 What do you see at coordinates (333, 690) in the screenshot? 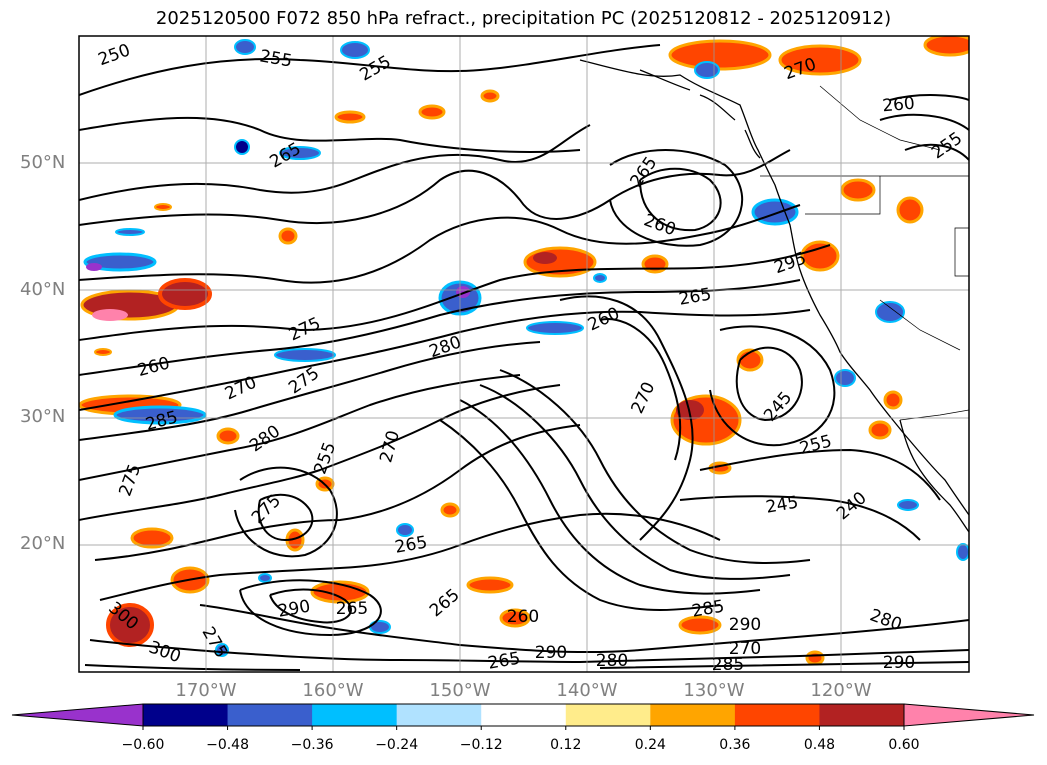
I see `longitude-label: 160°W` at bounding box center [333, 690].